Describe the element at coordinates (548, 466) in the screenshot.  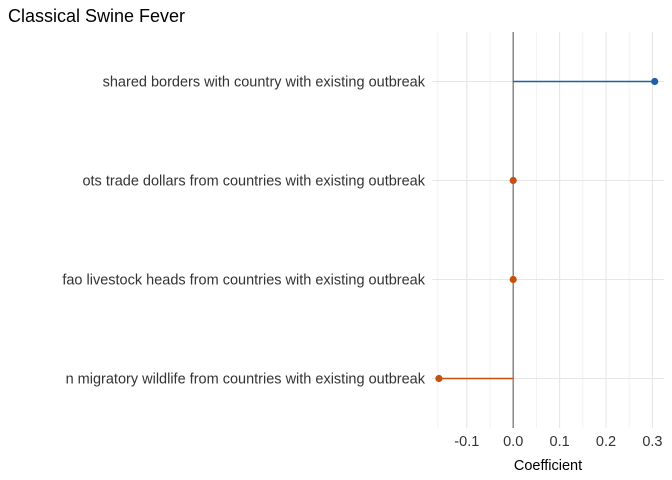
I see `x-axis-title: Coefficient` at that location.